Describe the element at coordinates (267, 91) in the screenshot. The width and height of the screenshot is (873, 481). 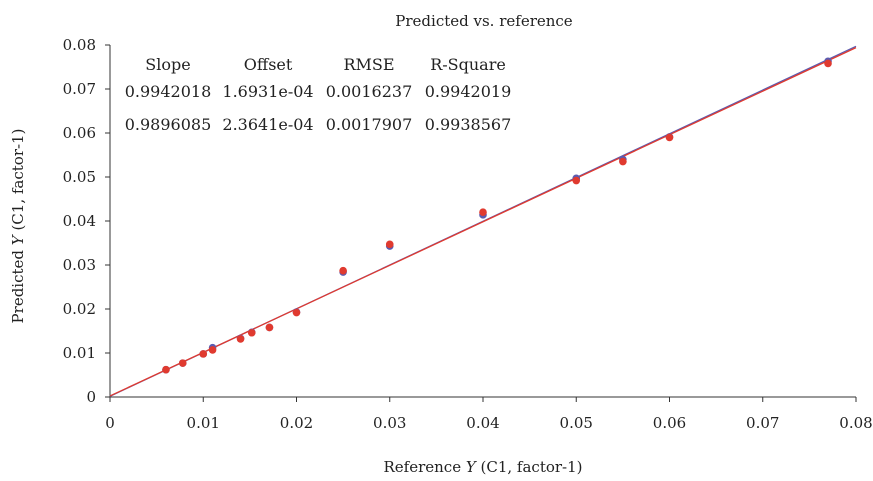
I see `stats-offset-series-1: 1.6931e-04` at that location.